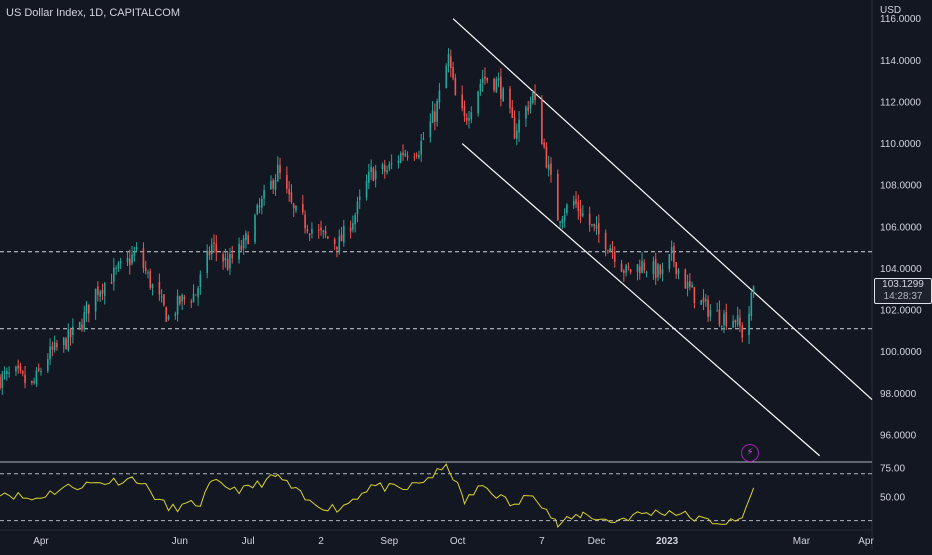 This screenshot has width=932, height=555. I want to click on price-tick-label: 102.0000, so click(901, 311).